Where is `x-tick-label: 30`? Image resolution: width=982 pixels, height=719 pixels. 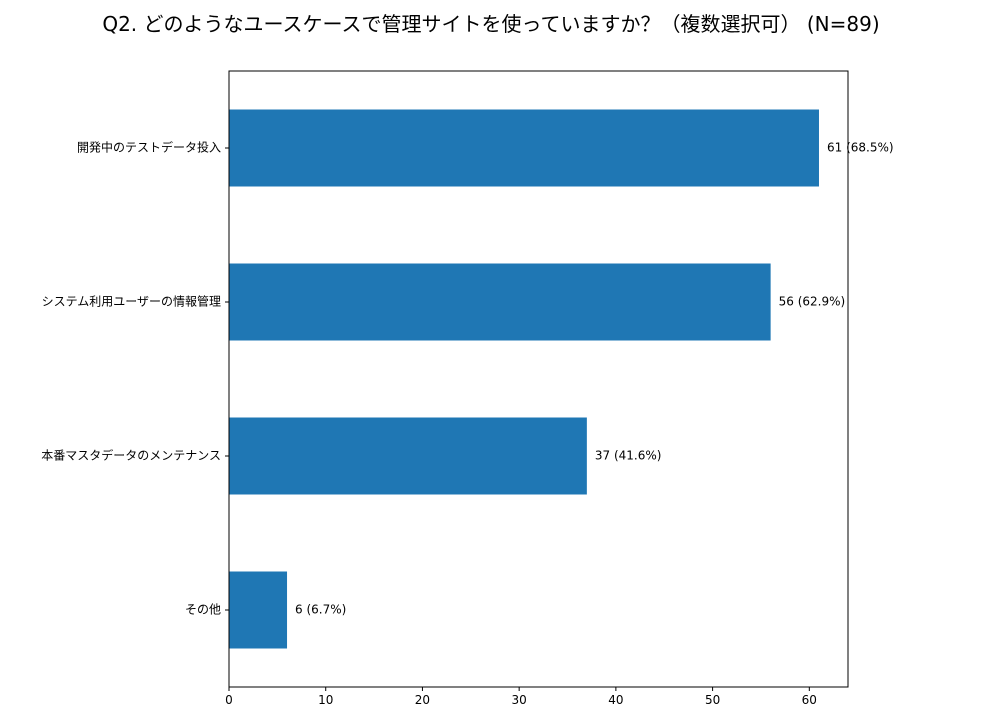
x-tick-label: 30 is located at coordinates (519, 700).